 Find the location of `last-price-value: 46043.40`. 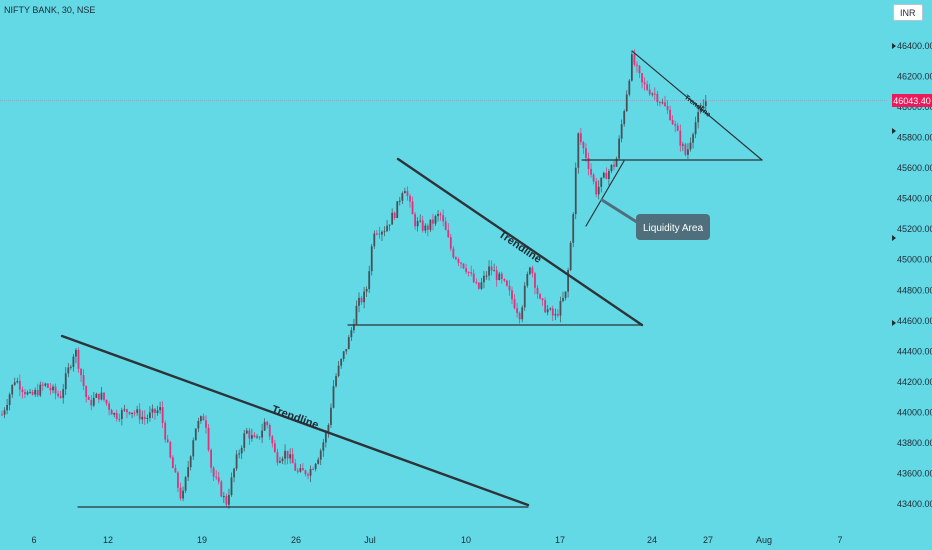

last-price-value: 46043.40 is located at coordinates (912, 101).